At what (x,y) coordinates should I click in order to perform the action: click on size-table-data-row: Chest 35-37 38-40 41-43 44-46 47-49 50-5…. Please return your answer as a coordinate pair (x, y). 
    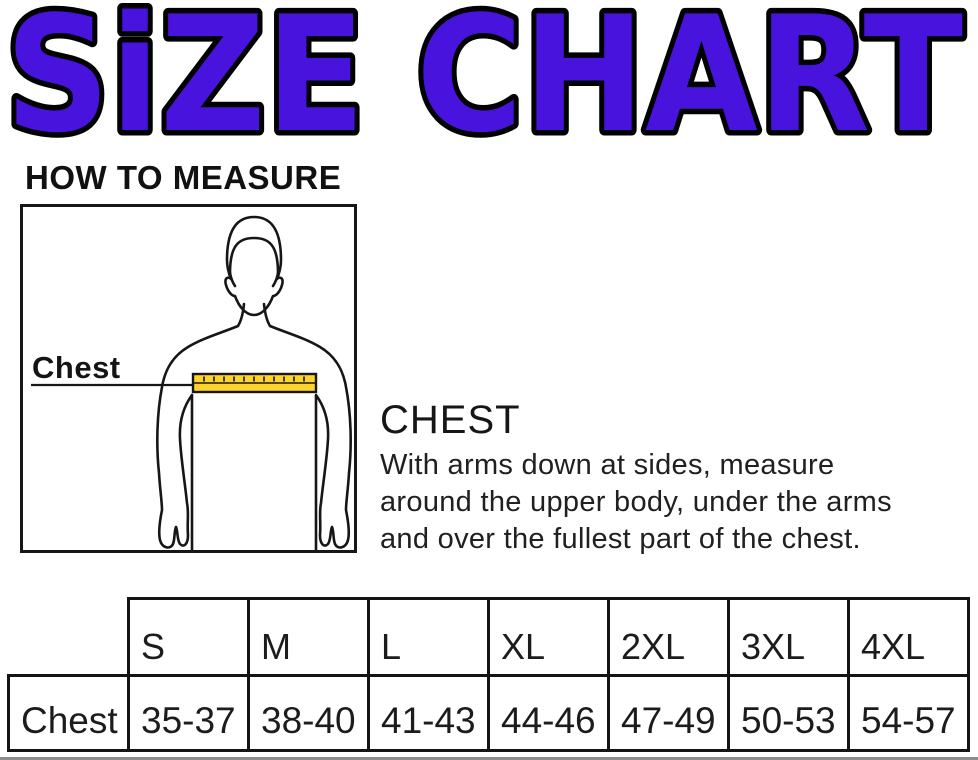
    Looking at the image, I should click on (488, 713).